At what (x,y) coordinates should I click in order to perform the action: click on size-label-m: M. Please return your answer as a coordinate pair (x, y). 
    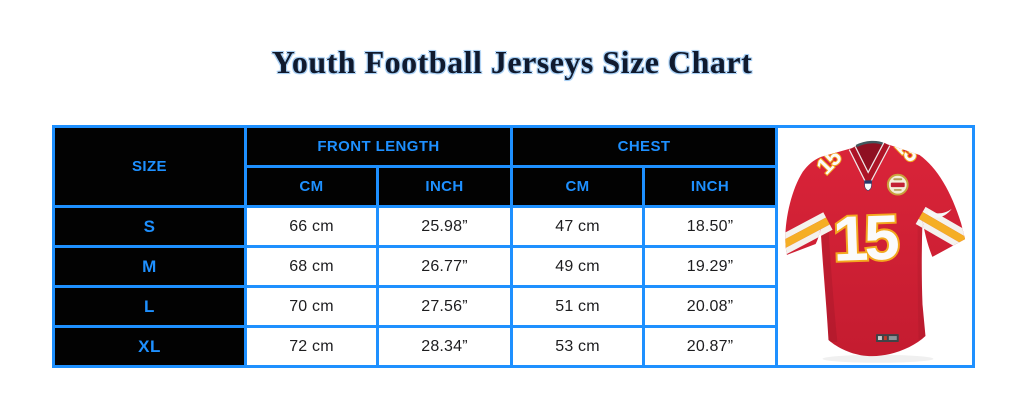
    Looking at the image, I should click on (149, 266).